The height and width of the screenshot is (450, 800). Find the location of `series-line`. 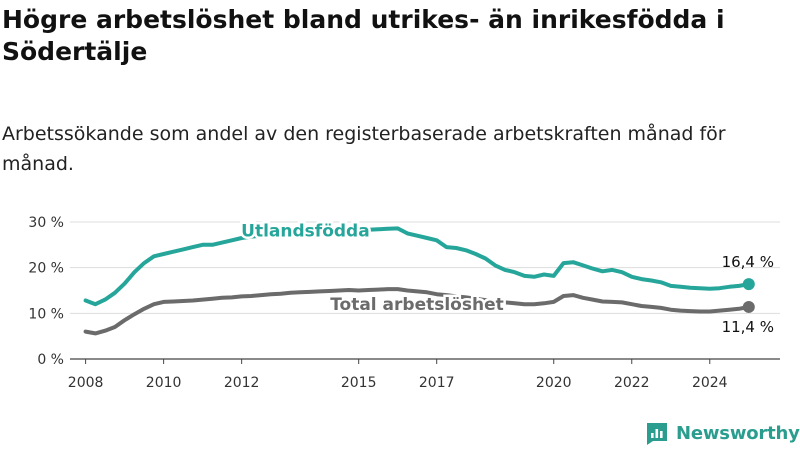

series-line is located at coordinates (417, 311).